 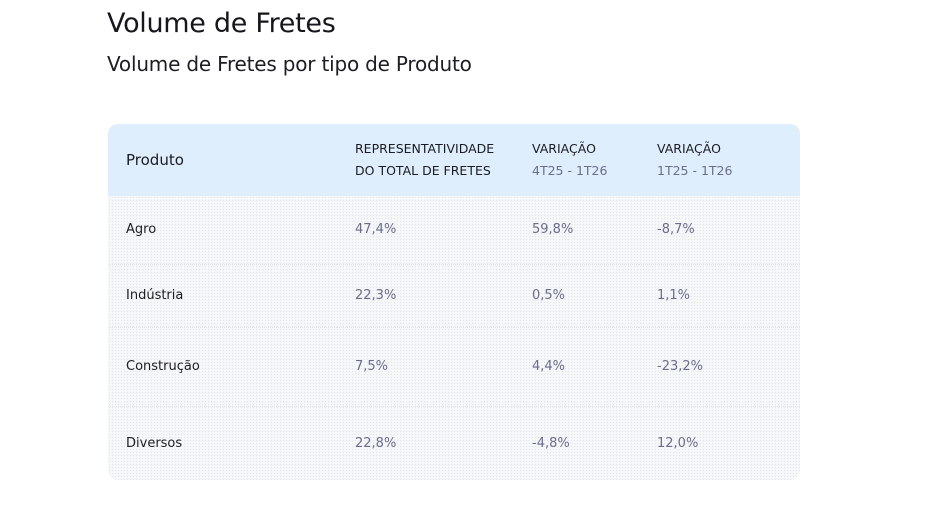 I want to click on header-representatividade-line1: REPRESENTATIVIDADE, so click(x=425, y=148).